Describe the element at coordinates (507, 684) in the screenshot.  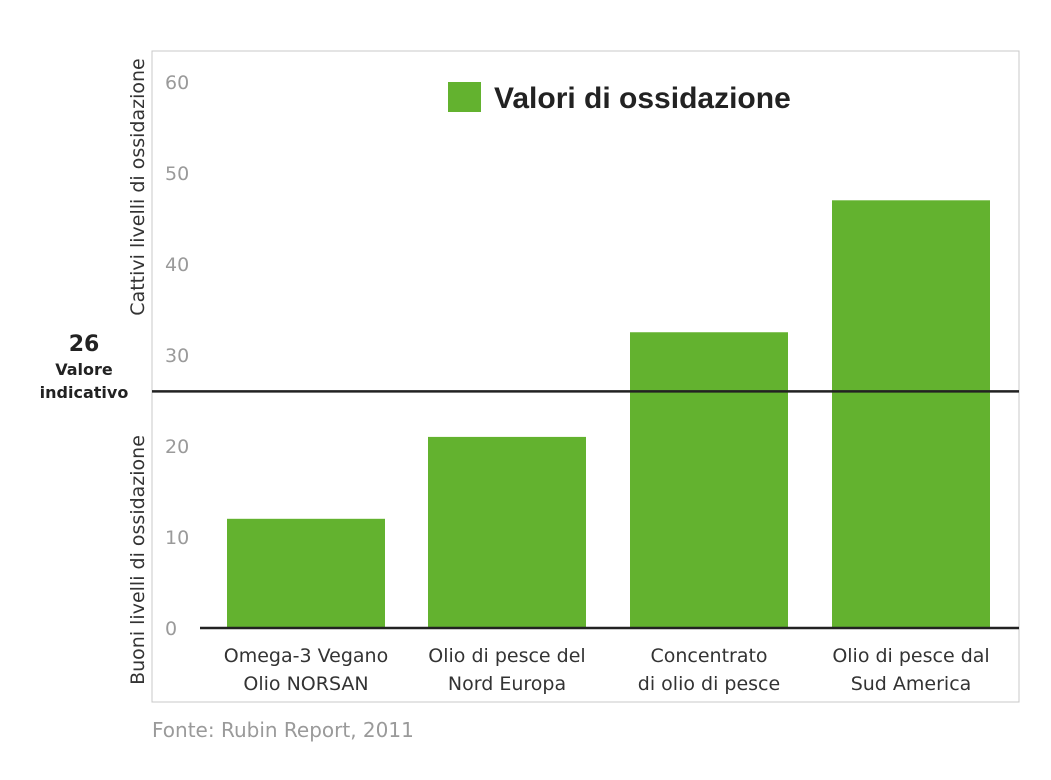
I see `category-label: Nord Europa` at that location.